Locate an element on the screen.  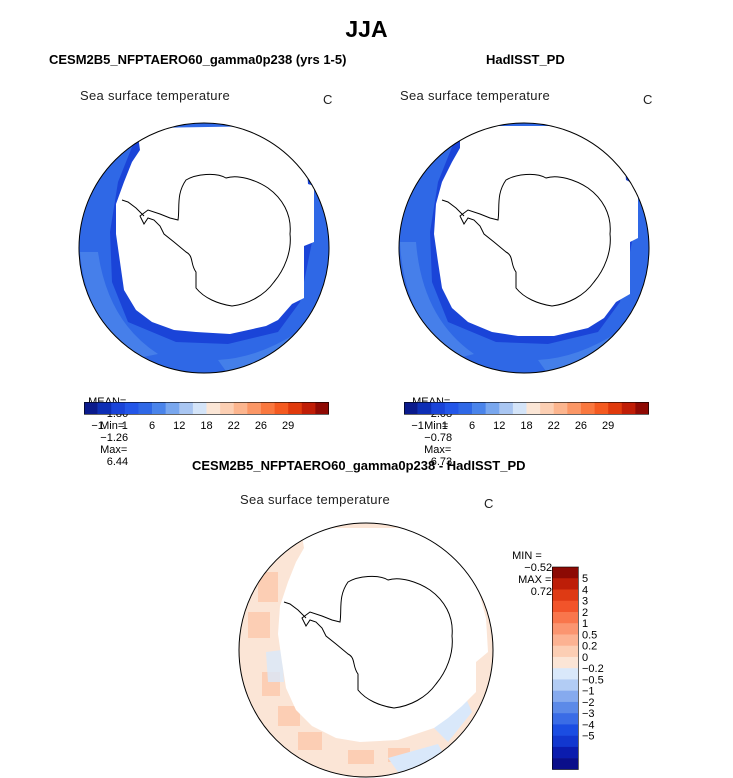
panel-1-colorbar-tick-label: 12 is located at coordinates (179, 426).